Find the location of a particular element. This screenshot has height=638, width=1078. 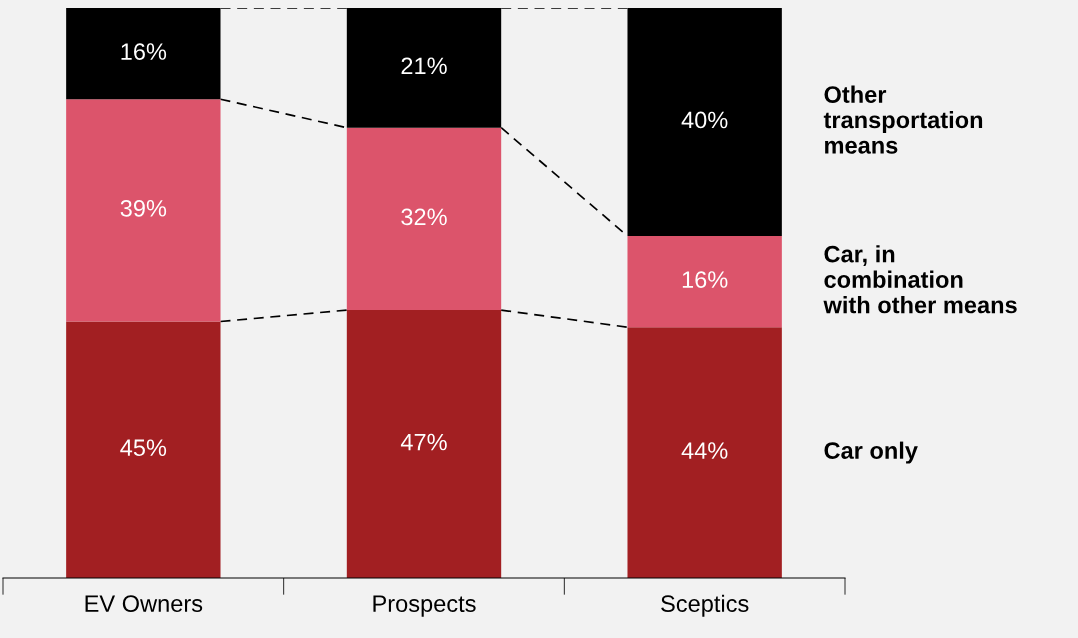

x-tick-label: Prospects is located at coordinates (424, 606).